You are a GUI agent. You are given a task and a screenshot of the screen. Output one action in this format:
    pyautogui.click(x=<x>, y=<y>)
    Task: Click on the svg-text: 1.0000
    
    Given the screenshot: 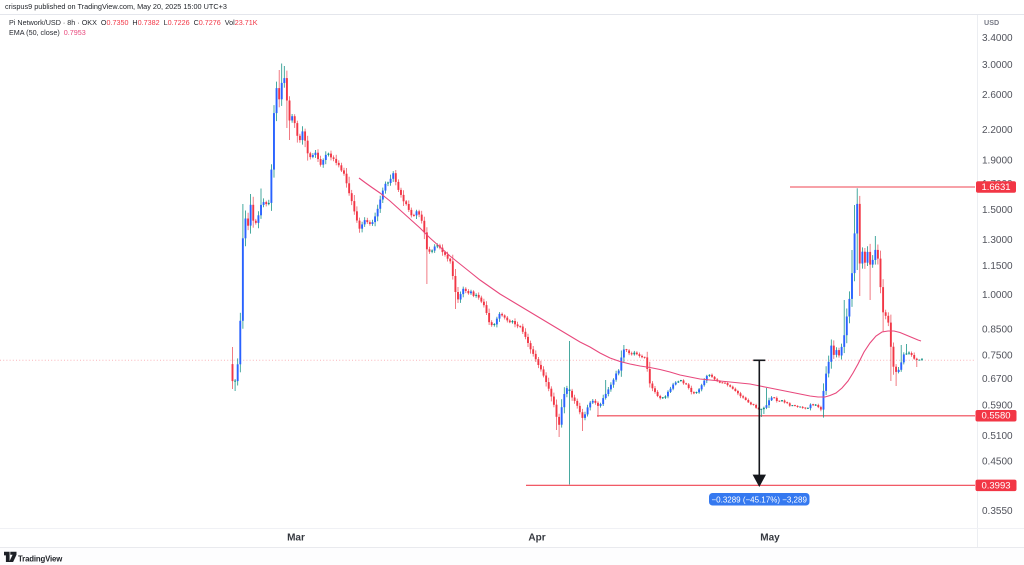 What is the action you would take?
    pyautogui.click(x=997, y=295)
    